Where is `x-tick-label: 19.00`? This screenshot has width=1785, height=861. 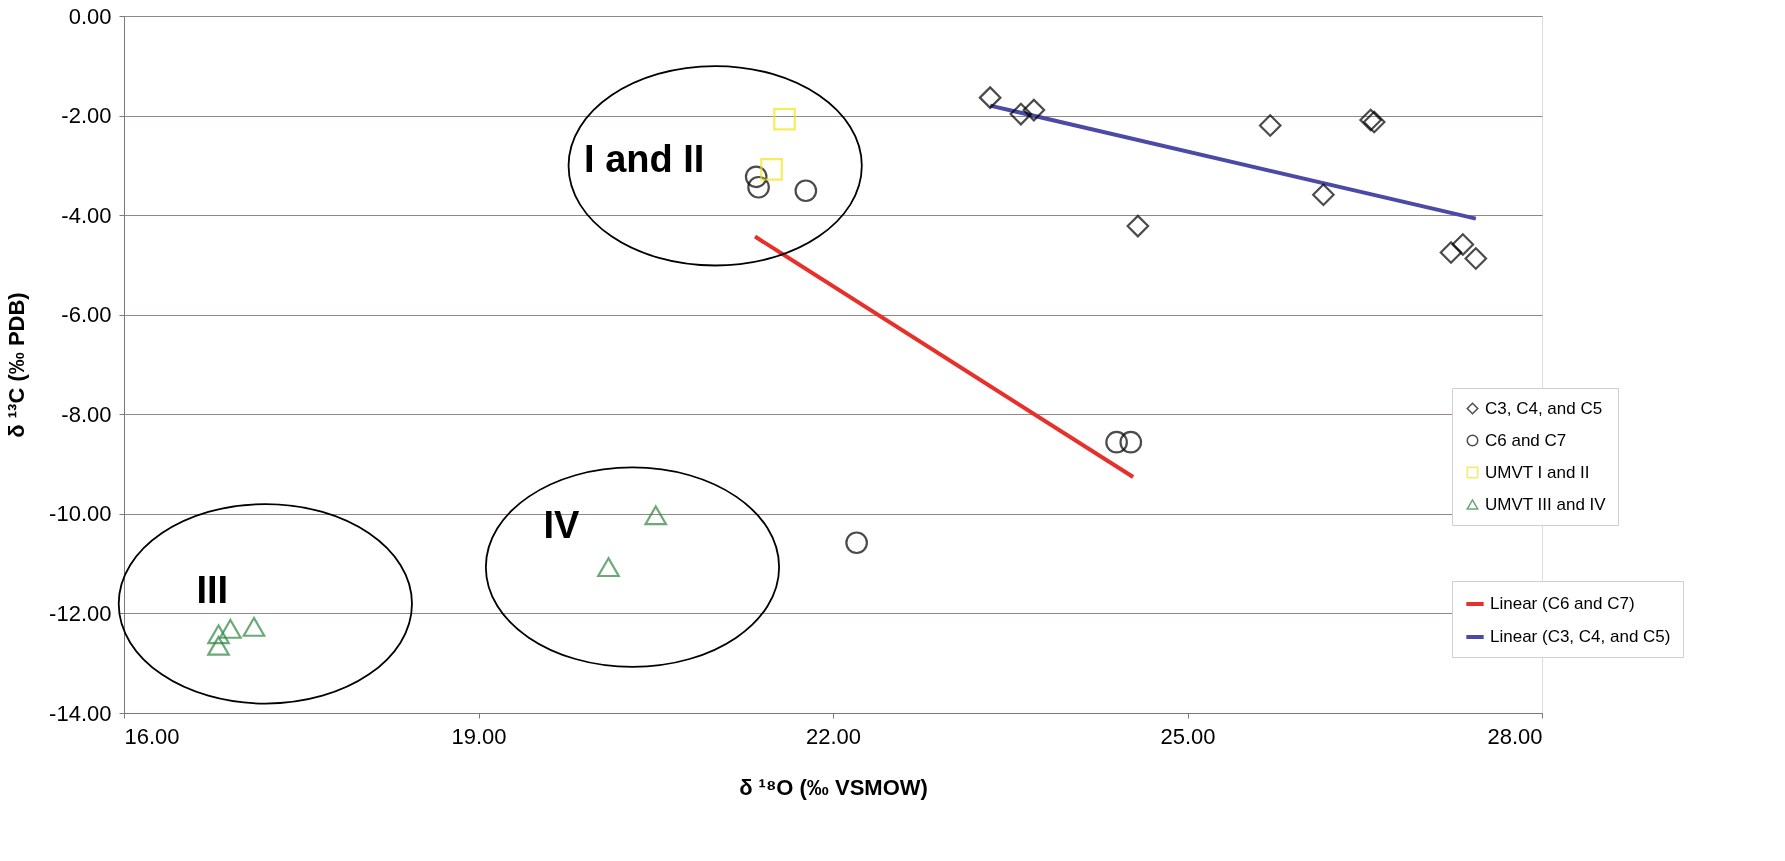
x-tick-label: 19.00 is located at coordinates (479, 736).